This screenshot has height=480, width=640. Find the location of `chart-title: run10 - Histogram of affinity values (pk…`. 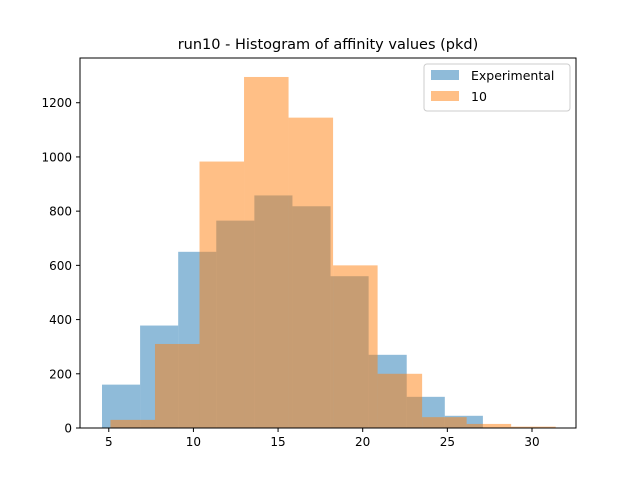

chart-title: run10 - Histogram of affinity values (pk… is located at coordinates (328, 45).